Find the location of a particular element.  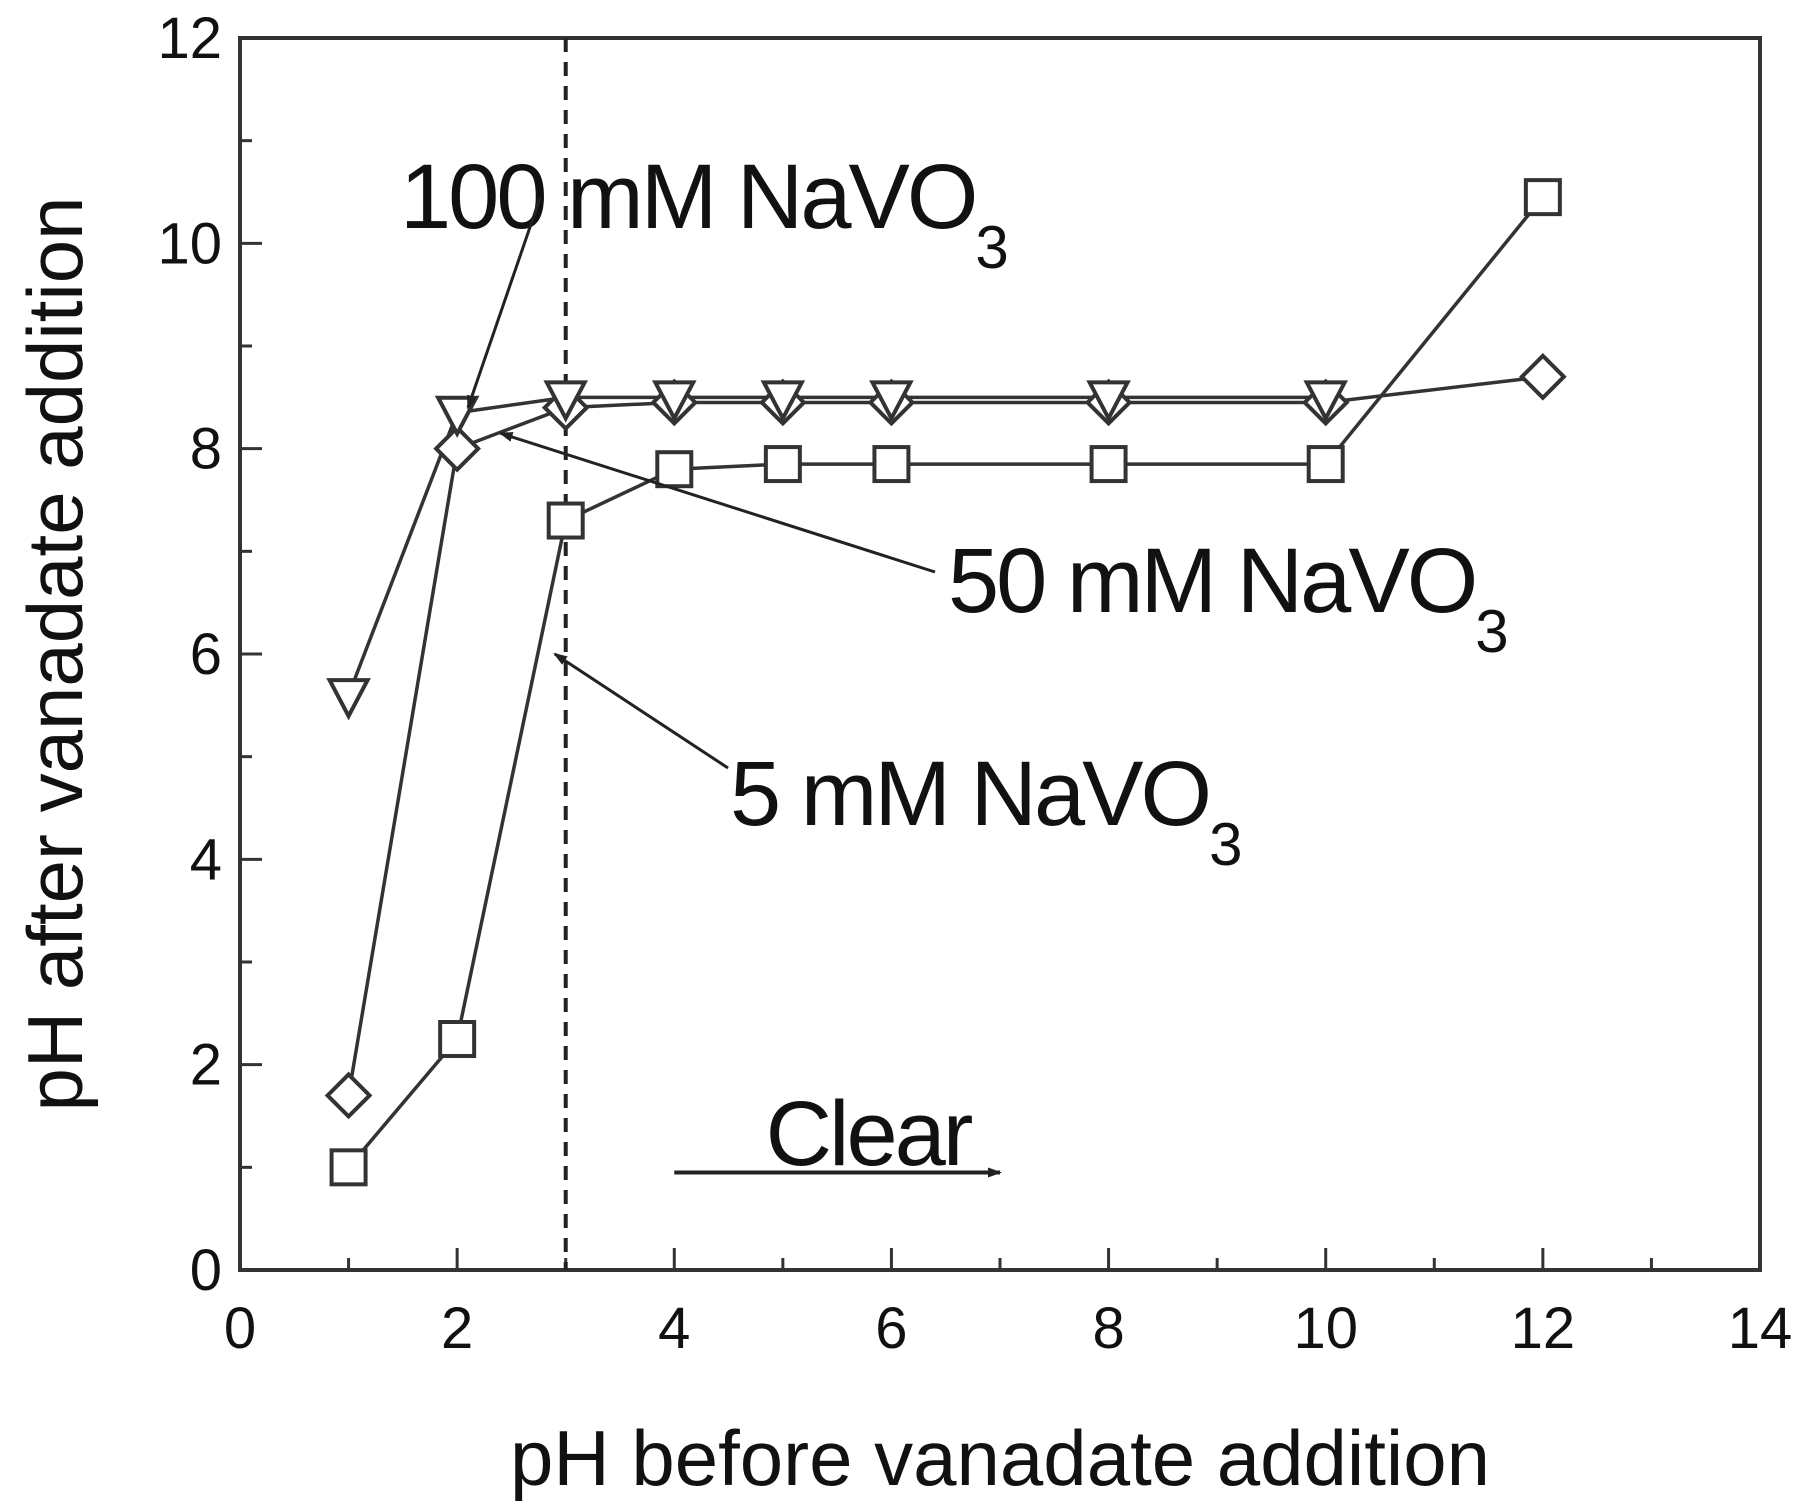

x-axis-ticks: 0 2 4 6 8 10 12 14 is located at coordinates (1008, 1304).